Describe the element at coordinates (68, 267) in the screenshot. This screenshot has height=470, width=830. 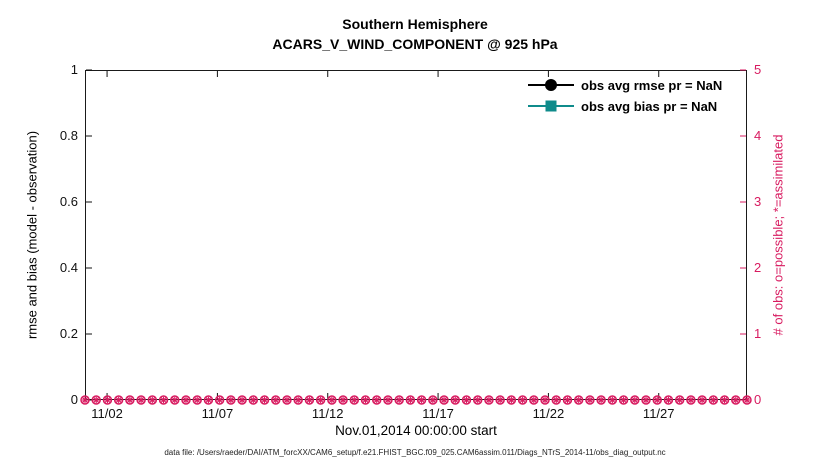
I see `left-y-tick-label: 0.4` at that location.